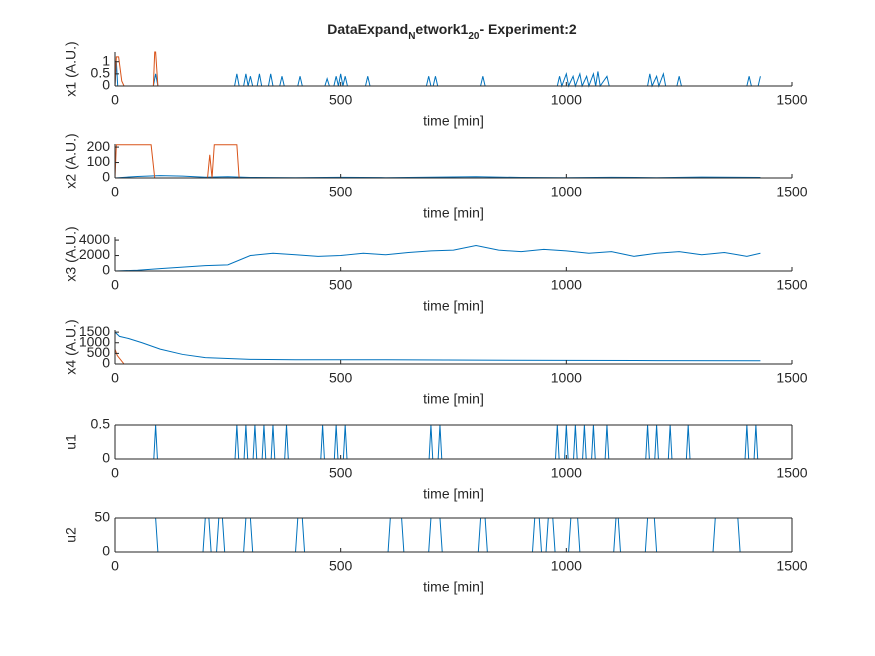 Image resolution: width=875 pixels, height=656 pixels. What do you see at coordinates (99, 146) in the screenshot?
I see `y-tick-label: 200` at bounding box center [99, 146].